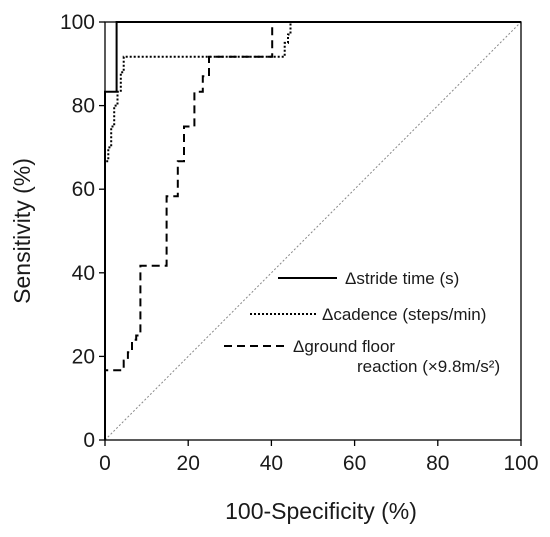  I want to click on legend-label-3-line-2: reaction (×9.8m/s²), so click(428, 366).